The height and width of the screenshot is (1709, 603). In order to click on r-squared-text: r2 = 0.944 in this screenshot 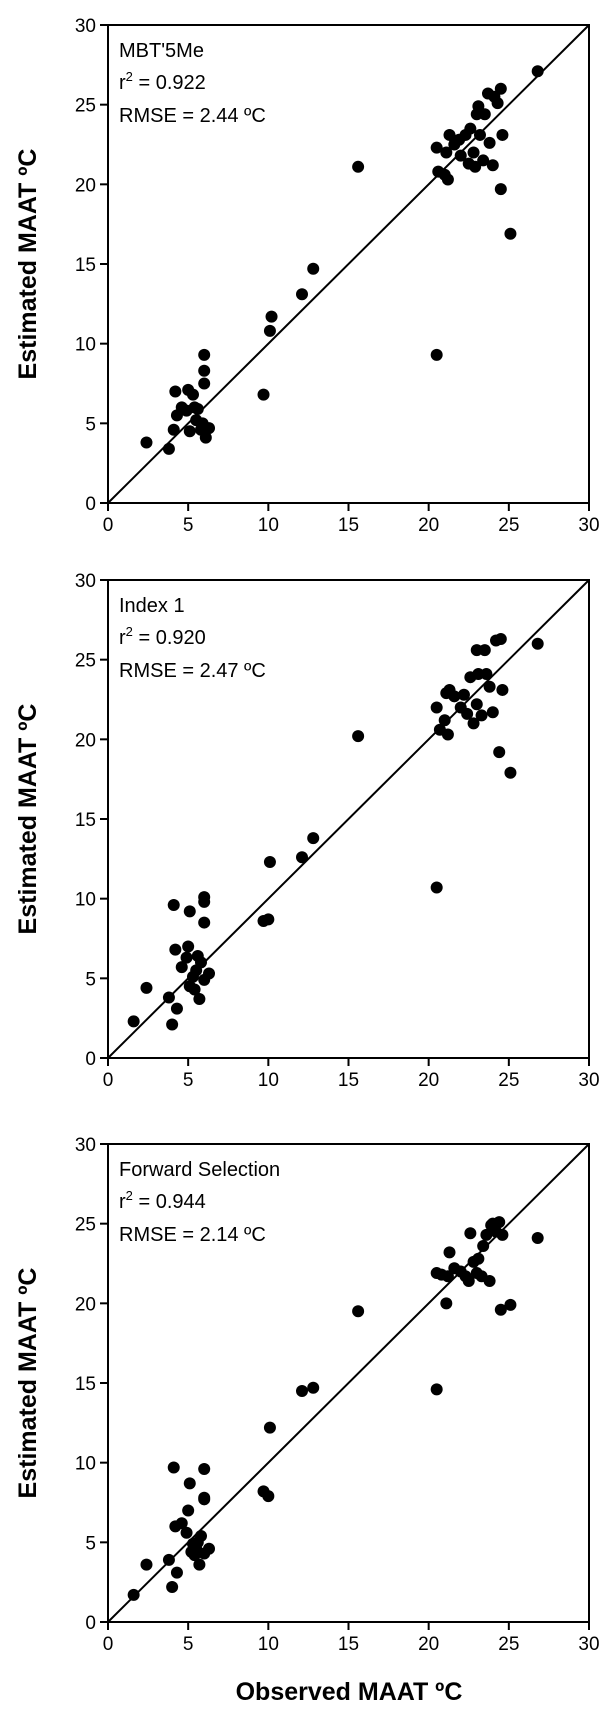, I will do `click(162, 1200)`.